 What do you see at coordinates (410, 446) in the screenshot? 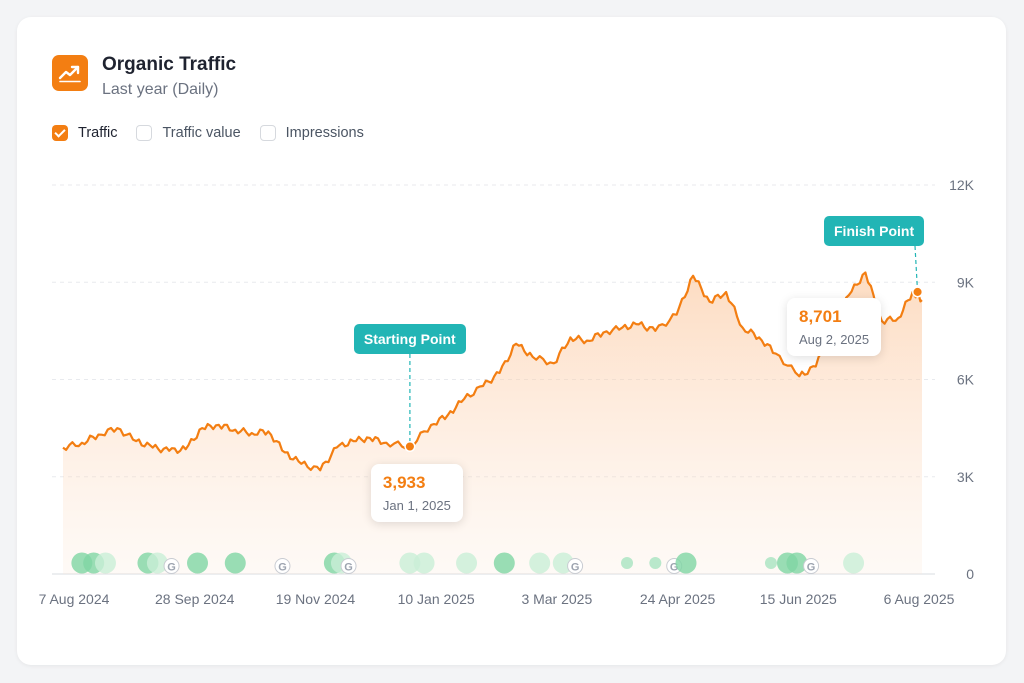
I see `start-point-dot` at bounding box center [410, 446].